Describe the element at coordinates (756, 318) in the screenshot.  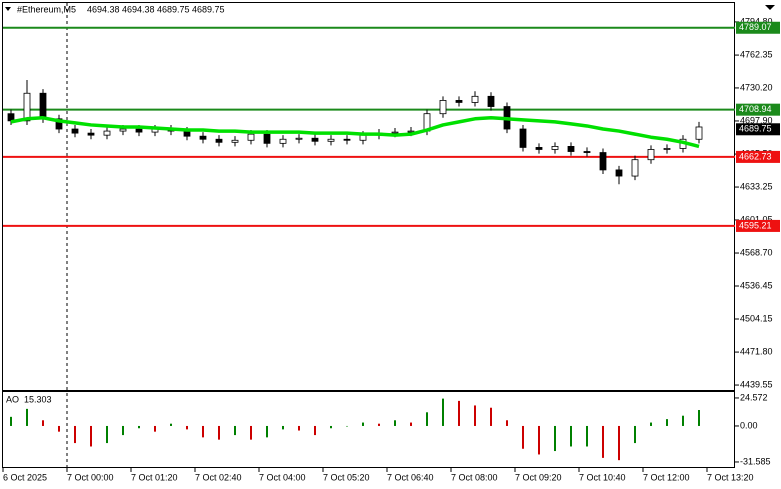
I see `y-tick-label: 4504.15` at that location.